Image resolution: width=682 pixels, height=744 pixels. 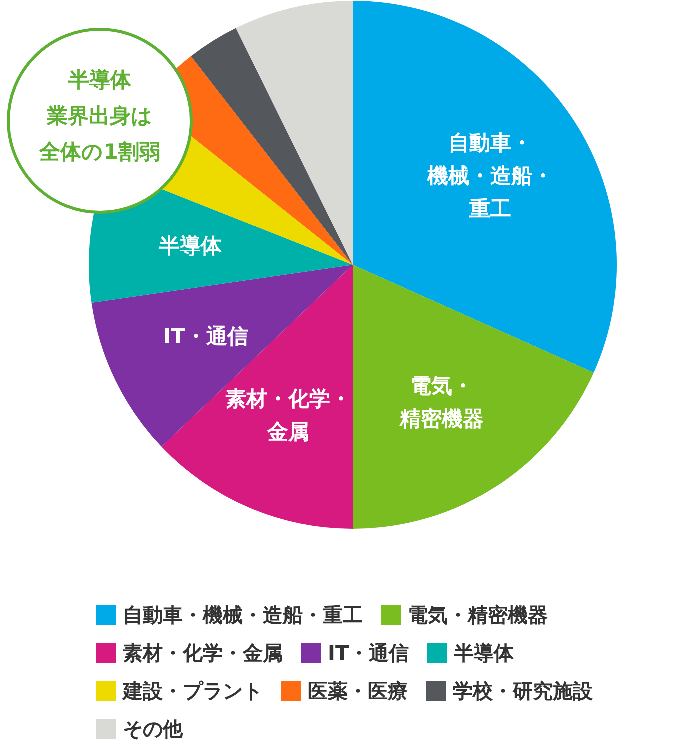 What do you see at coordinates (369, 653) in the screenshot?
I see `legend-label: IT・通信` at bounding box center [369, 653].